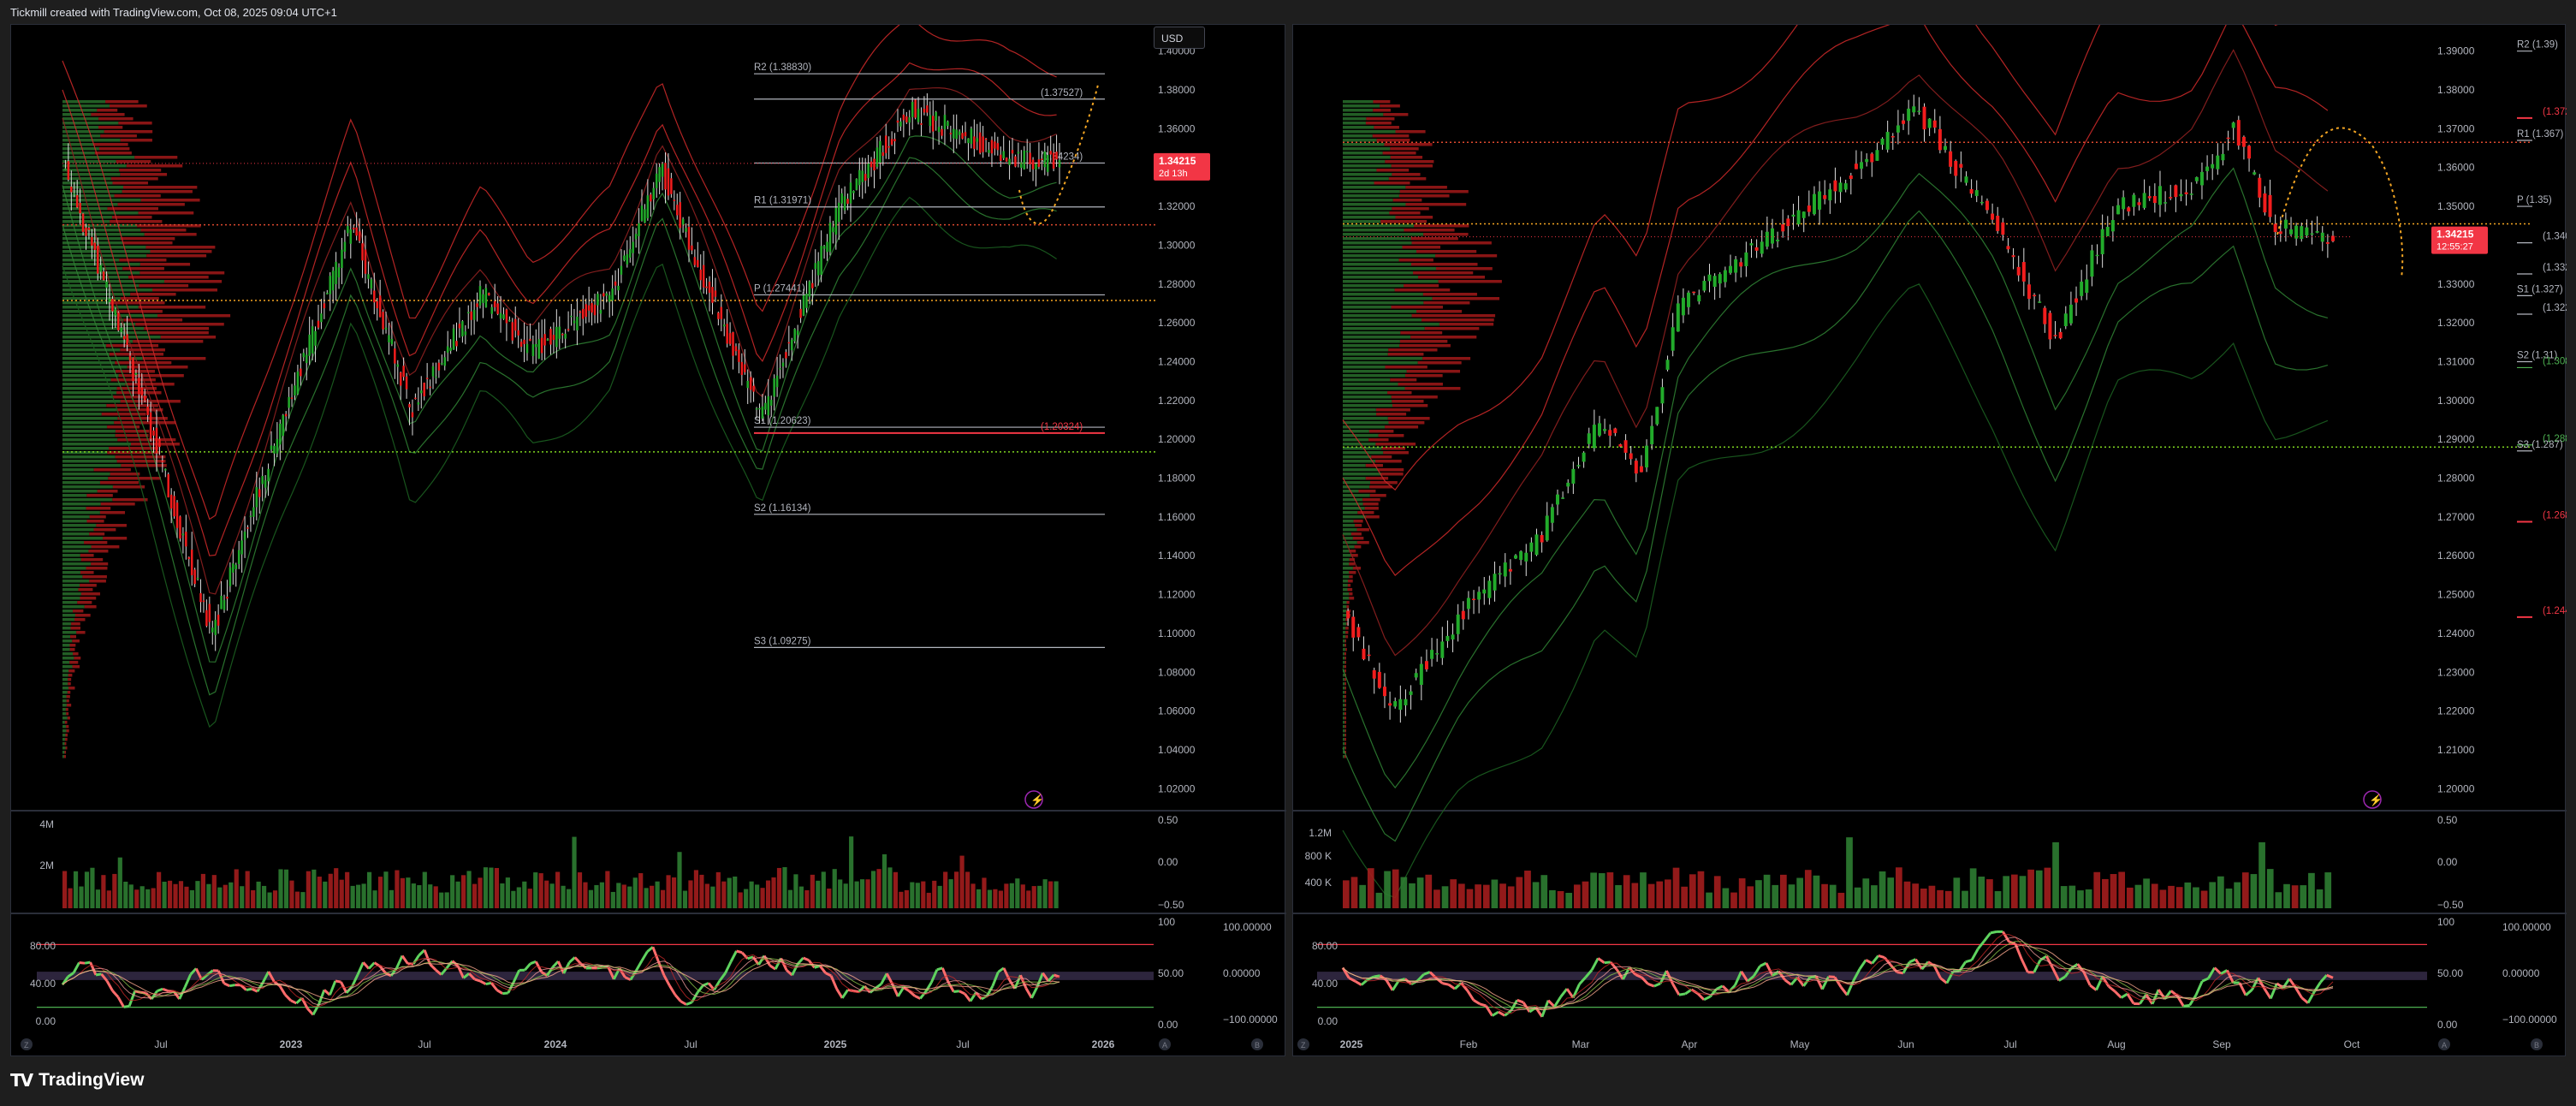 This screenshot has height=1106, width=2576. Describe the element at coordinates (2456, 750) in the screenshot. I see `price-tick-label: 1.21000` at that location.